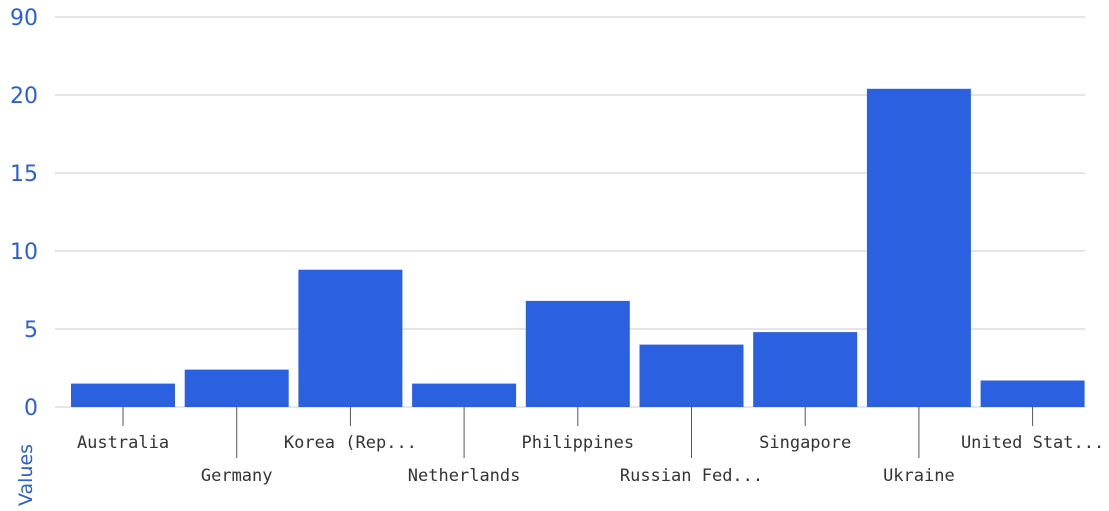 Image resolution: width=1109 pixels, height=511 pixels. What do you see at coordinates (919, 476) in the screenshot?
I see `x-tick-label: Ukraine` at bounding box center [919, 476].